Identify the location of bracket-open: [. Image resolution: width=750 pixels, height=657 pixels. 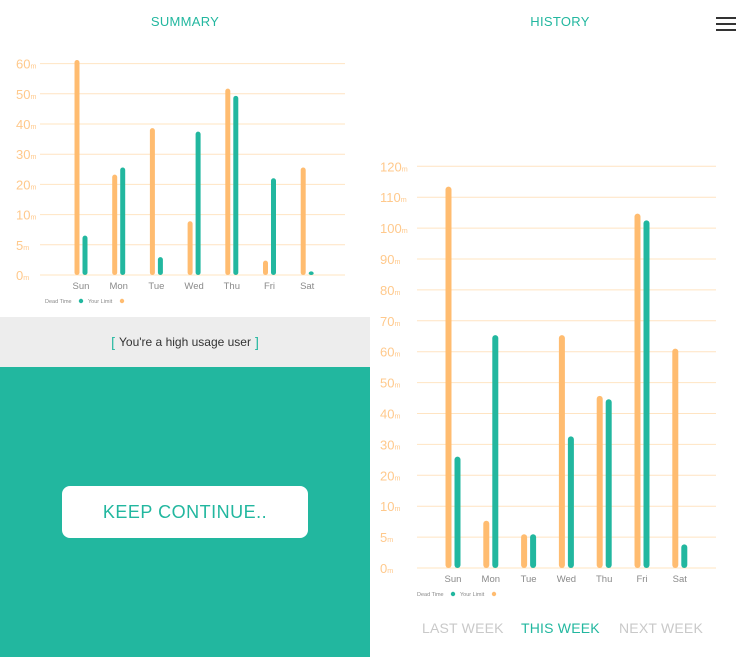
(113, 342).